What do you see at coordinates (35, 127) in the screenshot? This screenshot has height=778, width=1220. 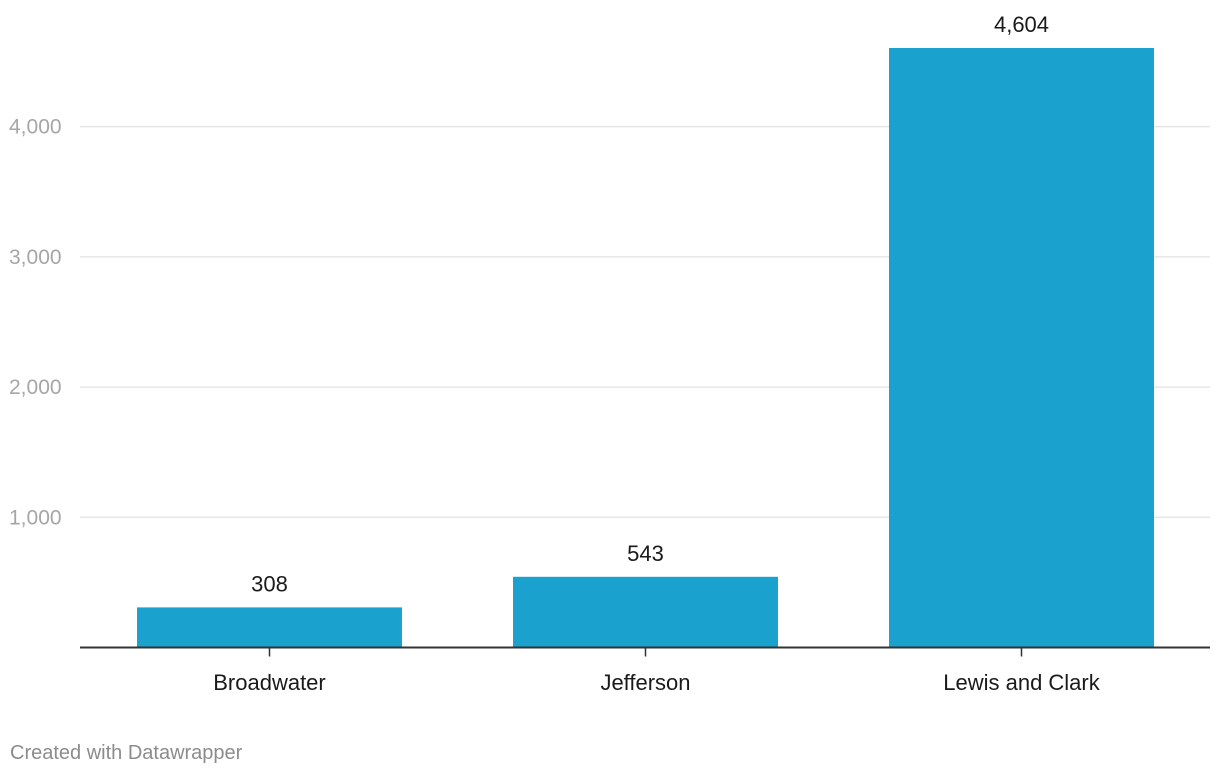 I see `y-tick-label: 4,000` at bounding box center [35, 127].